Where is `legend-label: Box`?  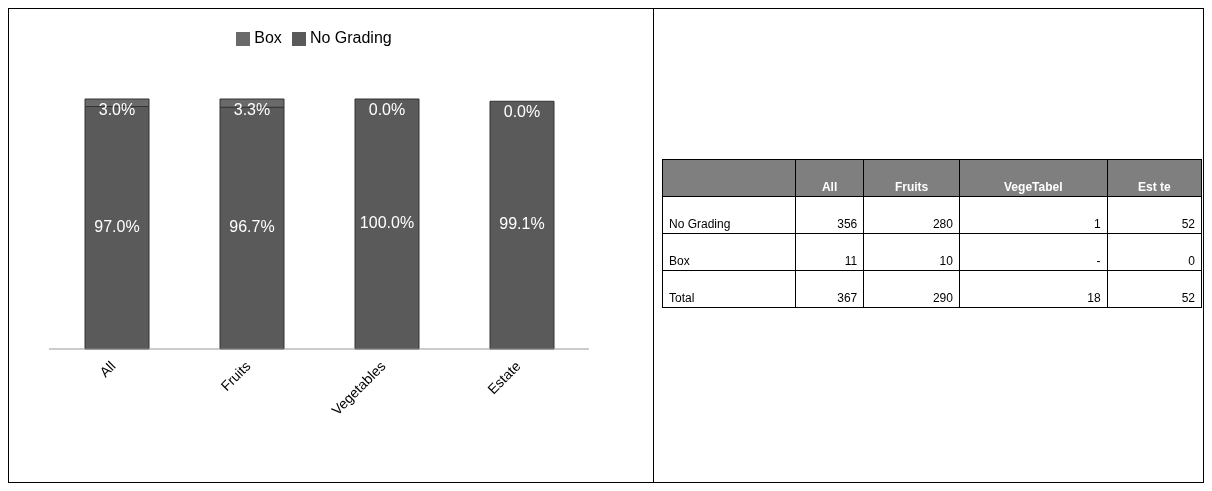
legend-label: Box is located at coordinates (268, 37).